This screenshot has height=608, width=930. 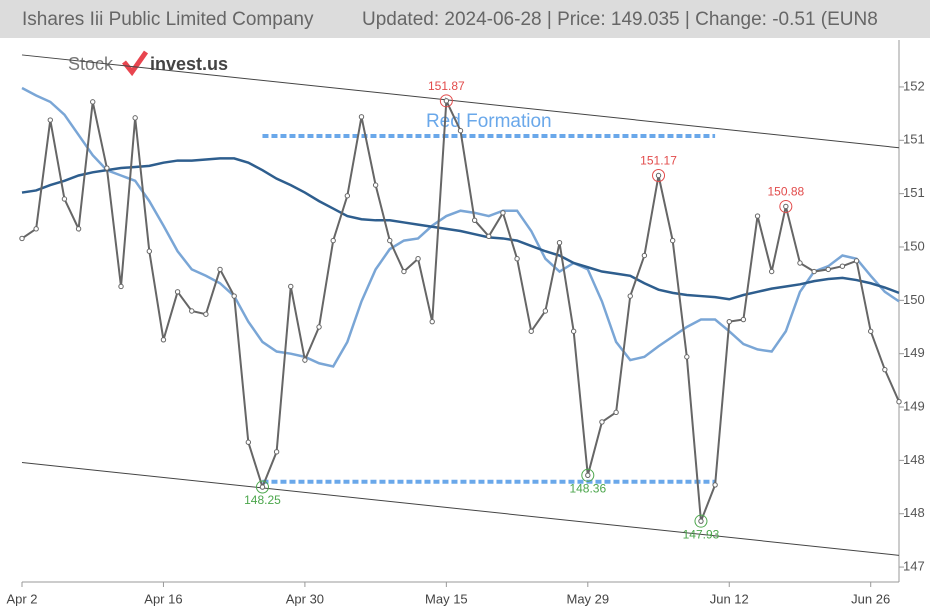 What do you see at coordinates (135, 63) in the screenshot?
I see `brand-check` at bounding box center [135, 63].